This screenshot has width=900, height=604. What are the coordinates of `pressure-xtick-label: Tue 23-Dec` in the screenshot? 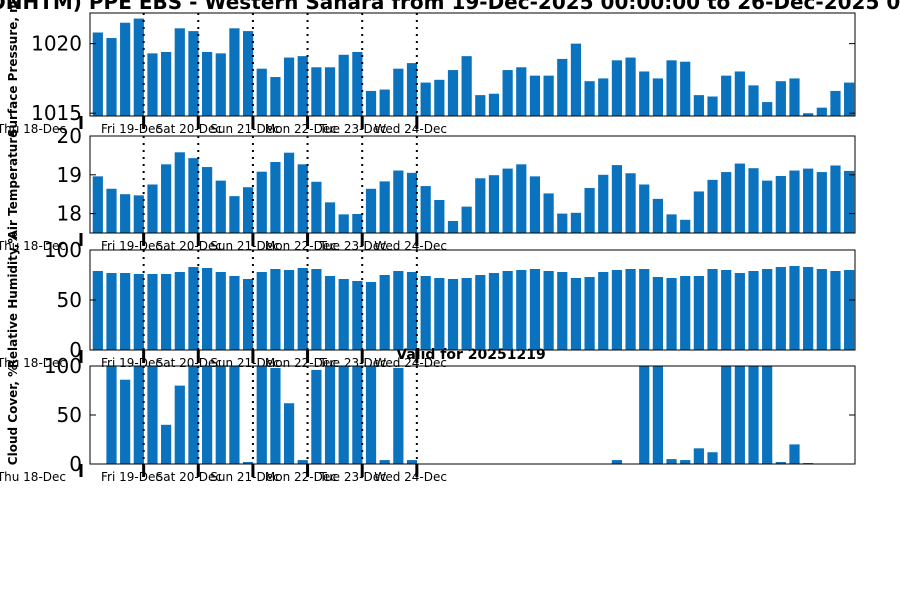 It's located at (353, 129).